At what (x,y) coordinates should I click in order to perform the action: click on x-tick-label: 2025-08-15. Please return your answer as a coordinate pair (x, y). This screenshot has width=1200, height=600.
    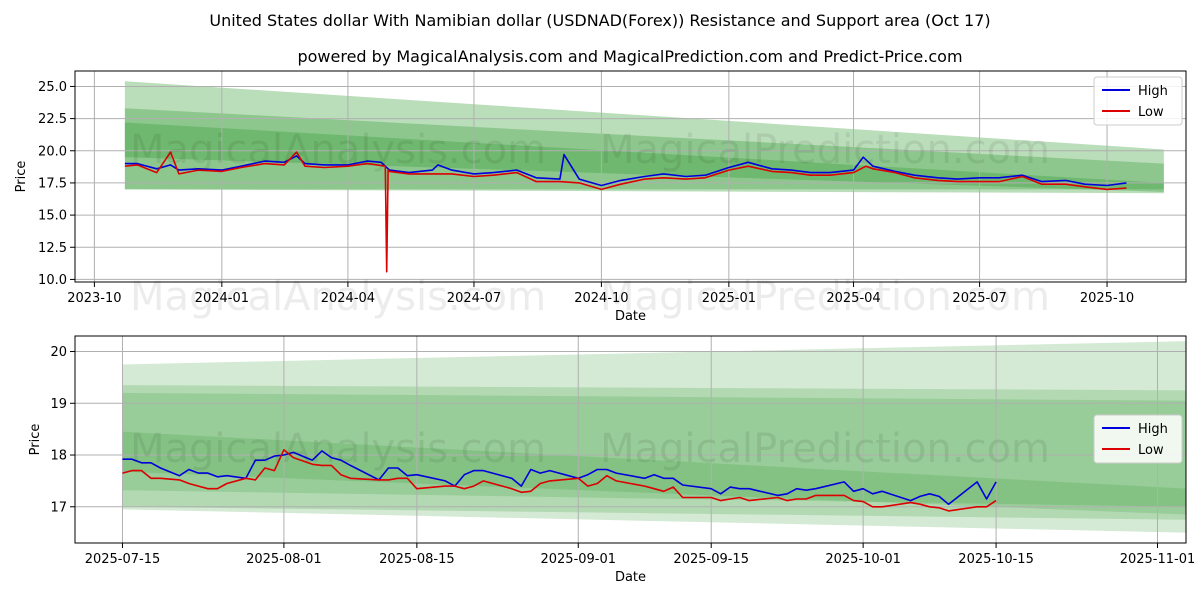
    Looking at the image, I should click on (417, 559).